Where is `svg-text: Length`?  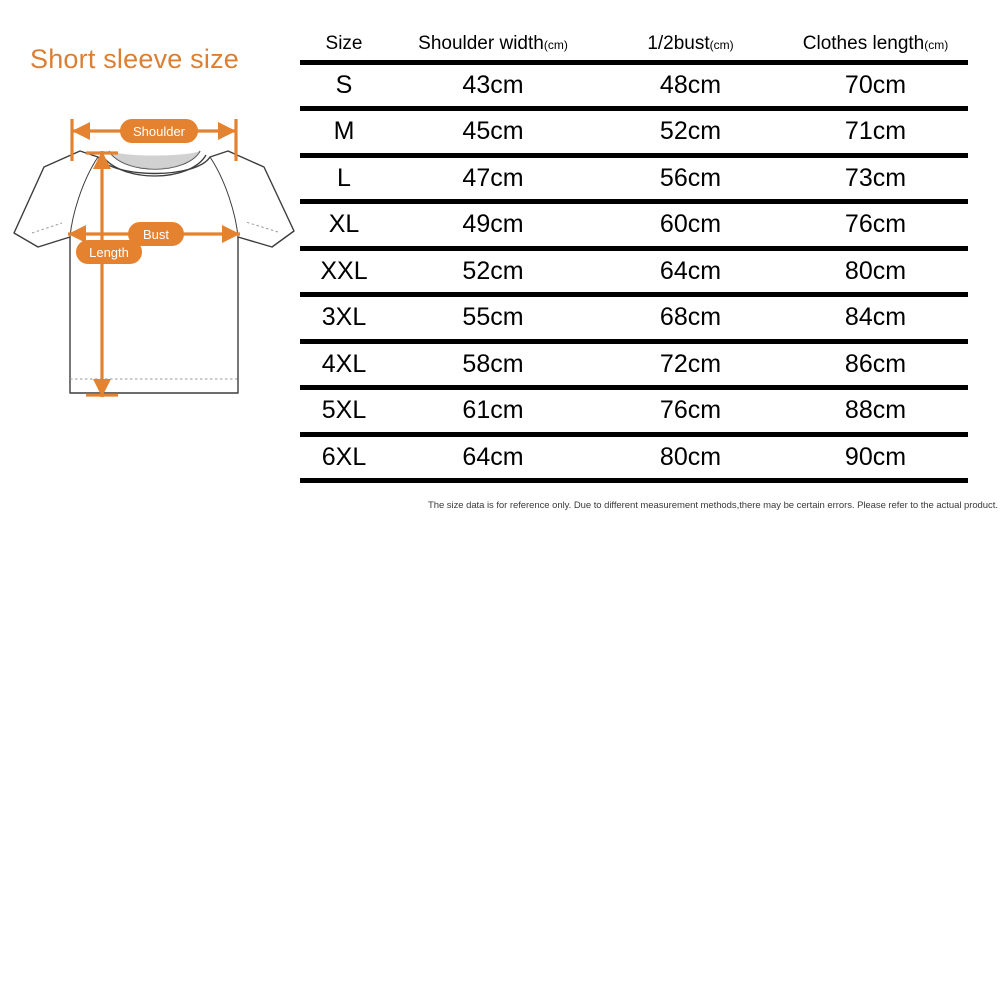
svg-text: Length is located at coordinates (109, 252).